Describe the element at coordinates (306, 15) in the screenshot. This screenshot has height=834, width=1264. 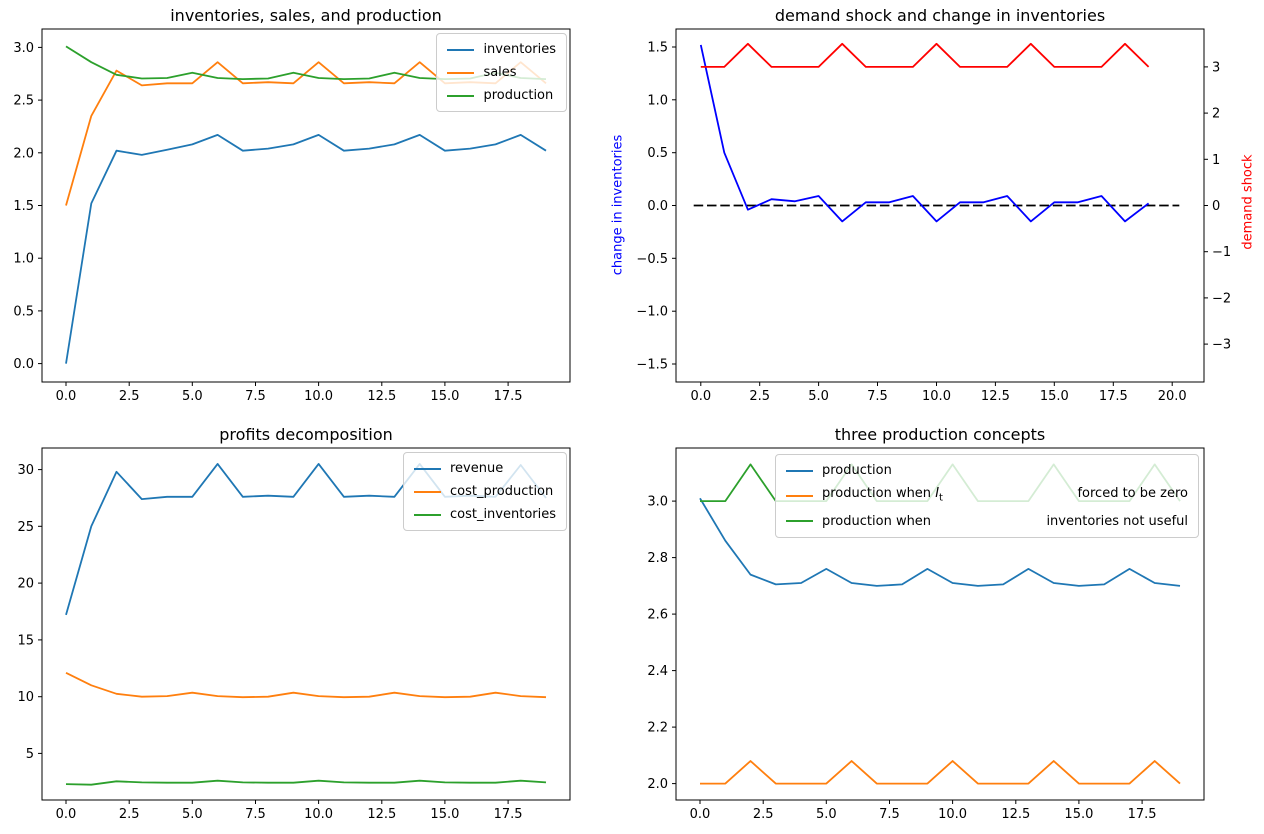
I see `subplot-title-inventories-sales-production: inventories, sales, and production` at that location.